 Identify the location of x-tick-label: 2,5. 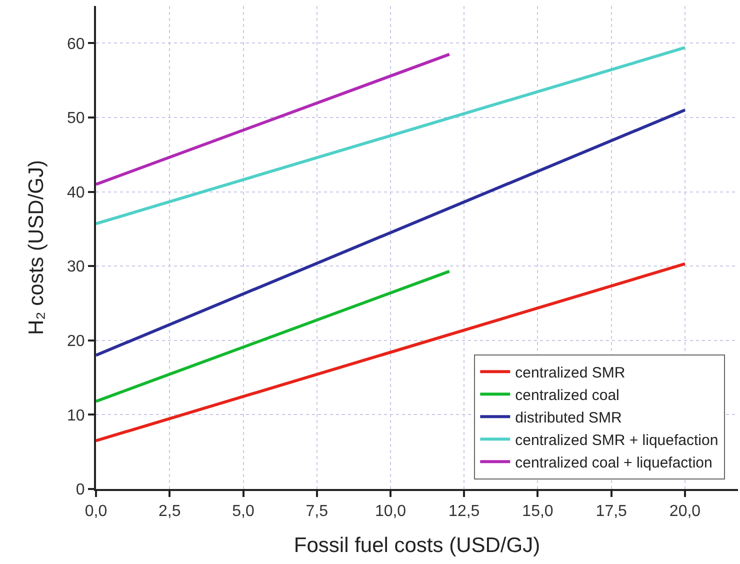
(169, 511).